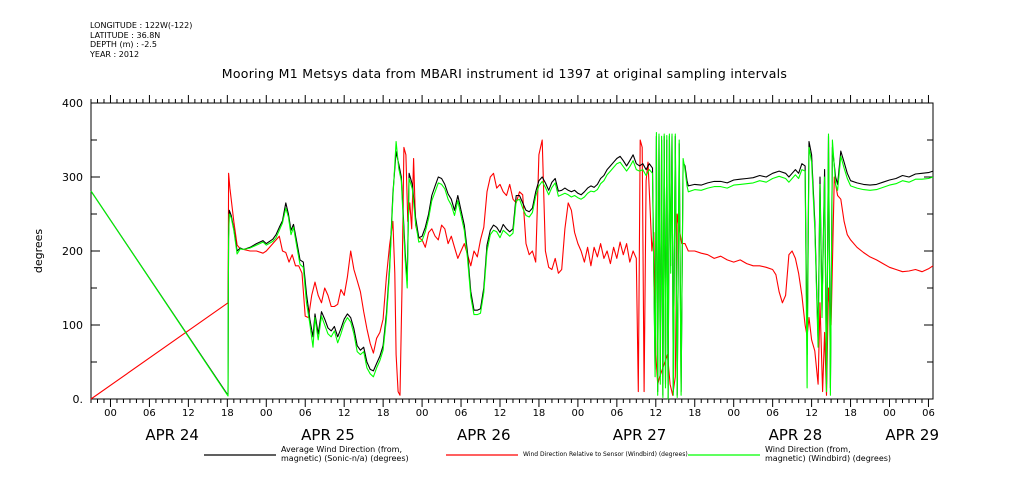 The width and height of the screenshot is (1009, 504). Describe the element at coordinates (72, 177) in the screenshot. I see `y-tick-label: 300` at that location.